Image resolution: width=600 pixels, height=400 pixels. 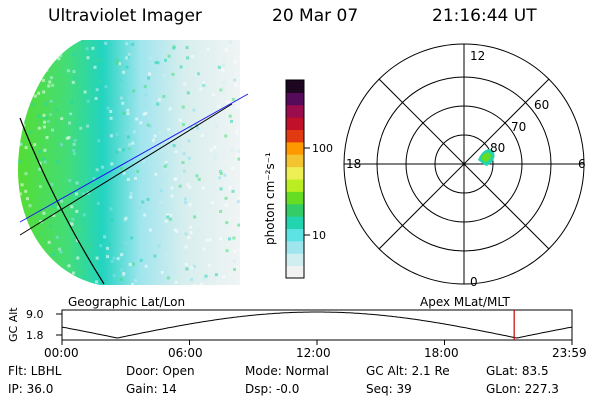 I want to click on gc-alt-info: GC Alt: 2.1 Re, so click(x=408, y=371).